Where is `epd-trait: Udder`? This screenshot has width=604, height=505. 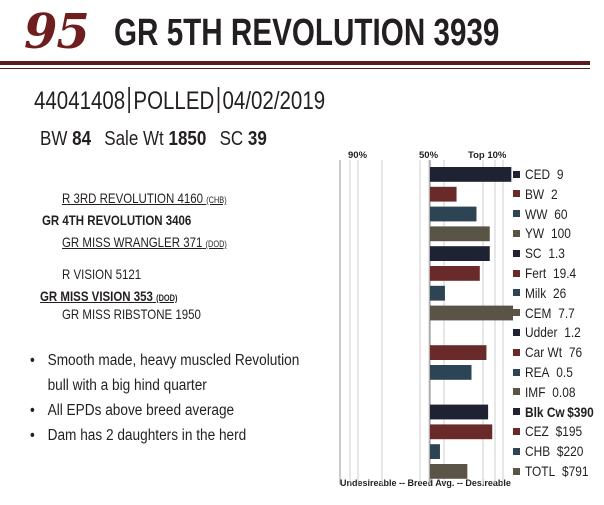
epd-trait: Udder is located at coordinates (541, 332).